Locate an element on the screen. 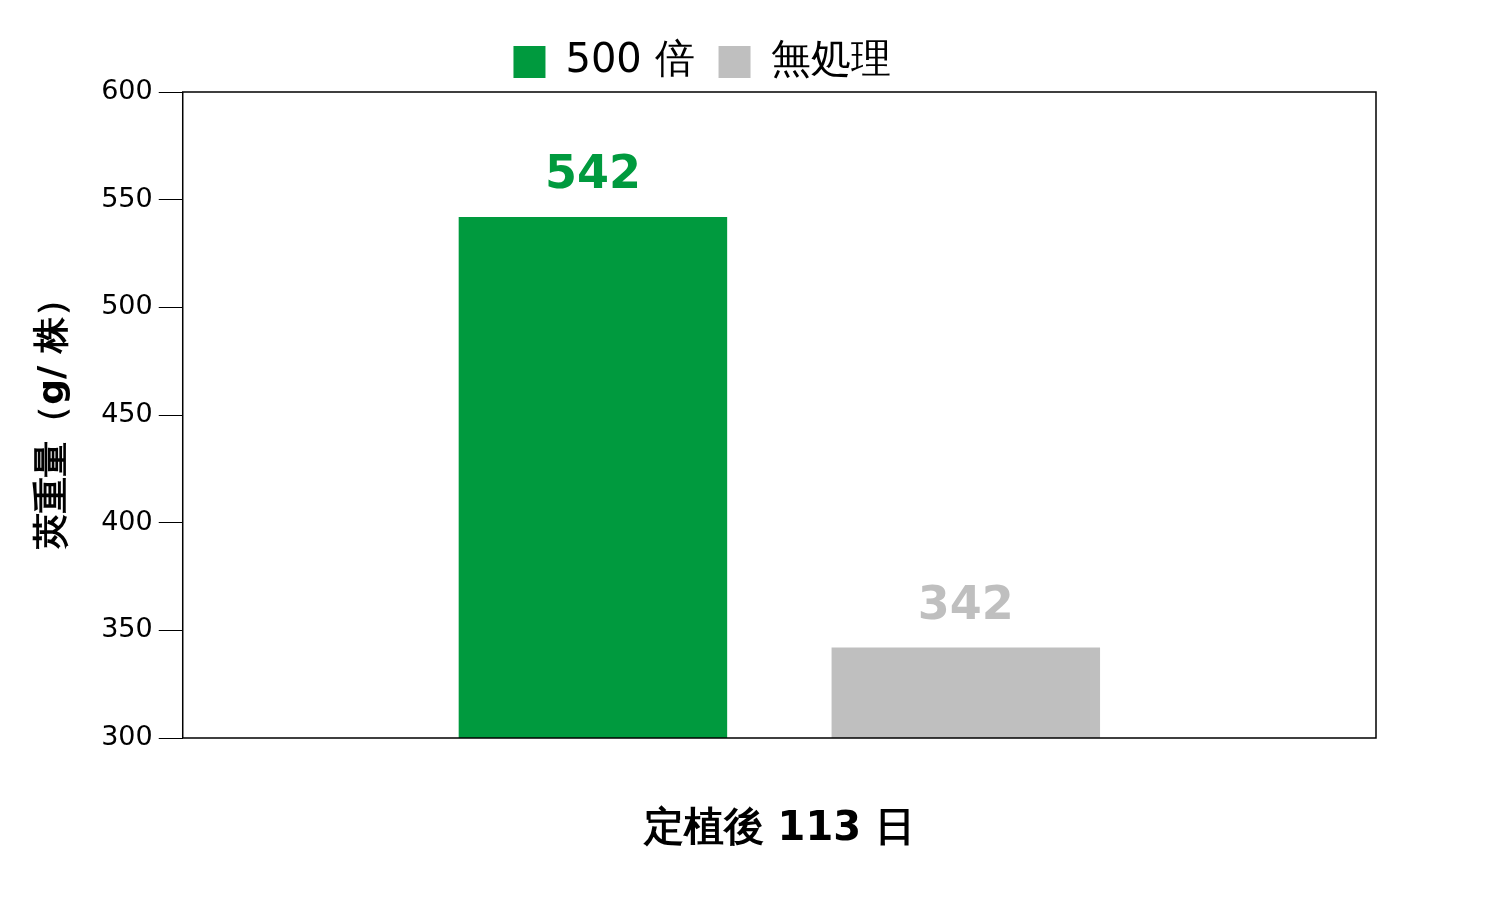  y-tick-label: 350 is located at coordinates (127, 628).